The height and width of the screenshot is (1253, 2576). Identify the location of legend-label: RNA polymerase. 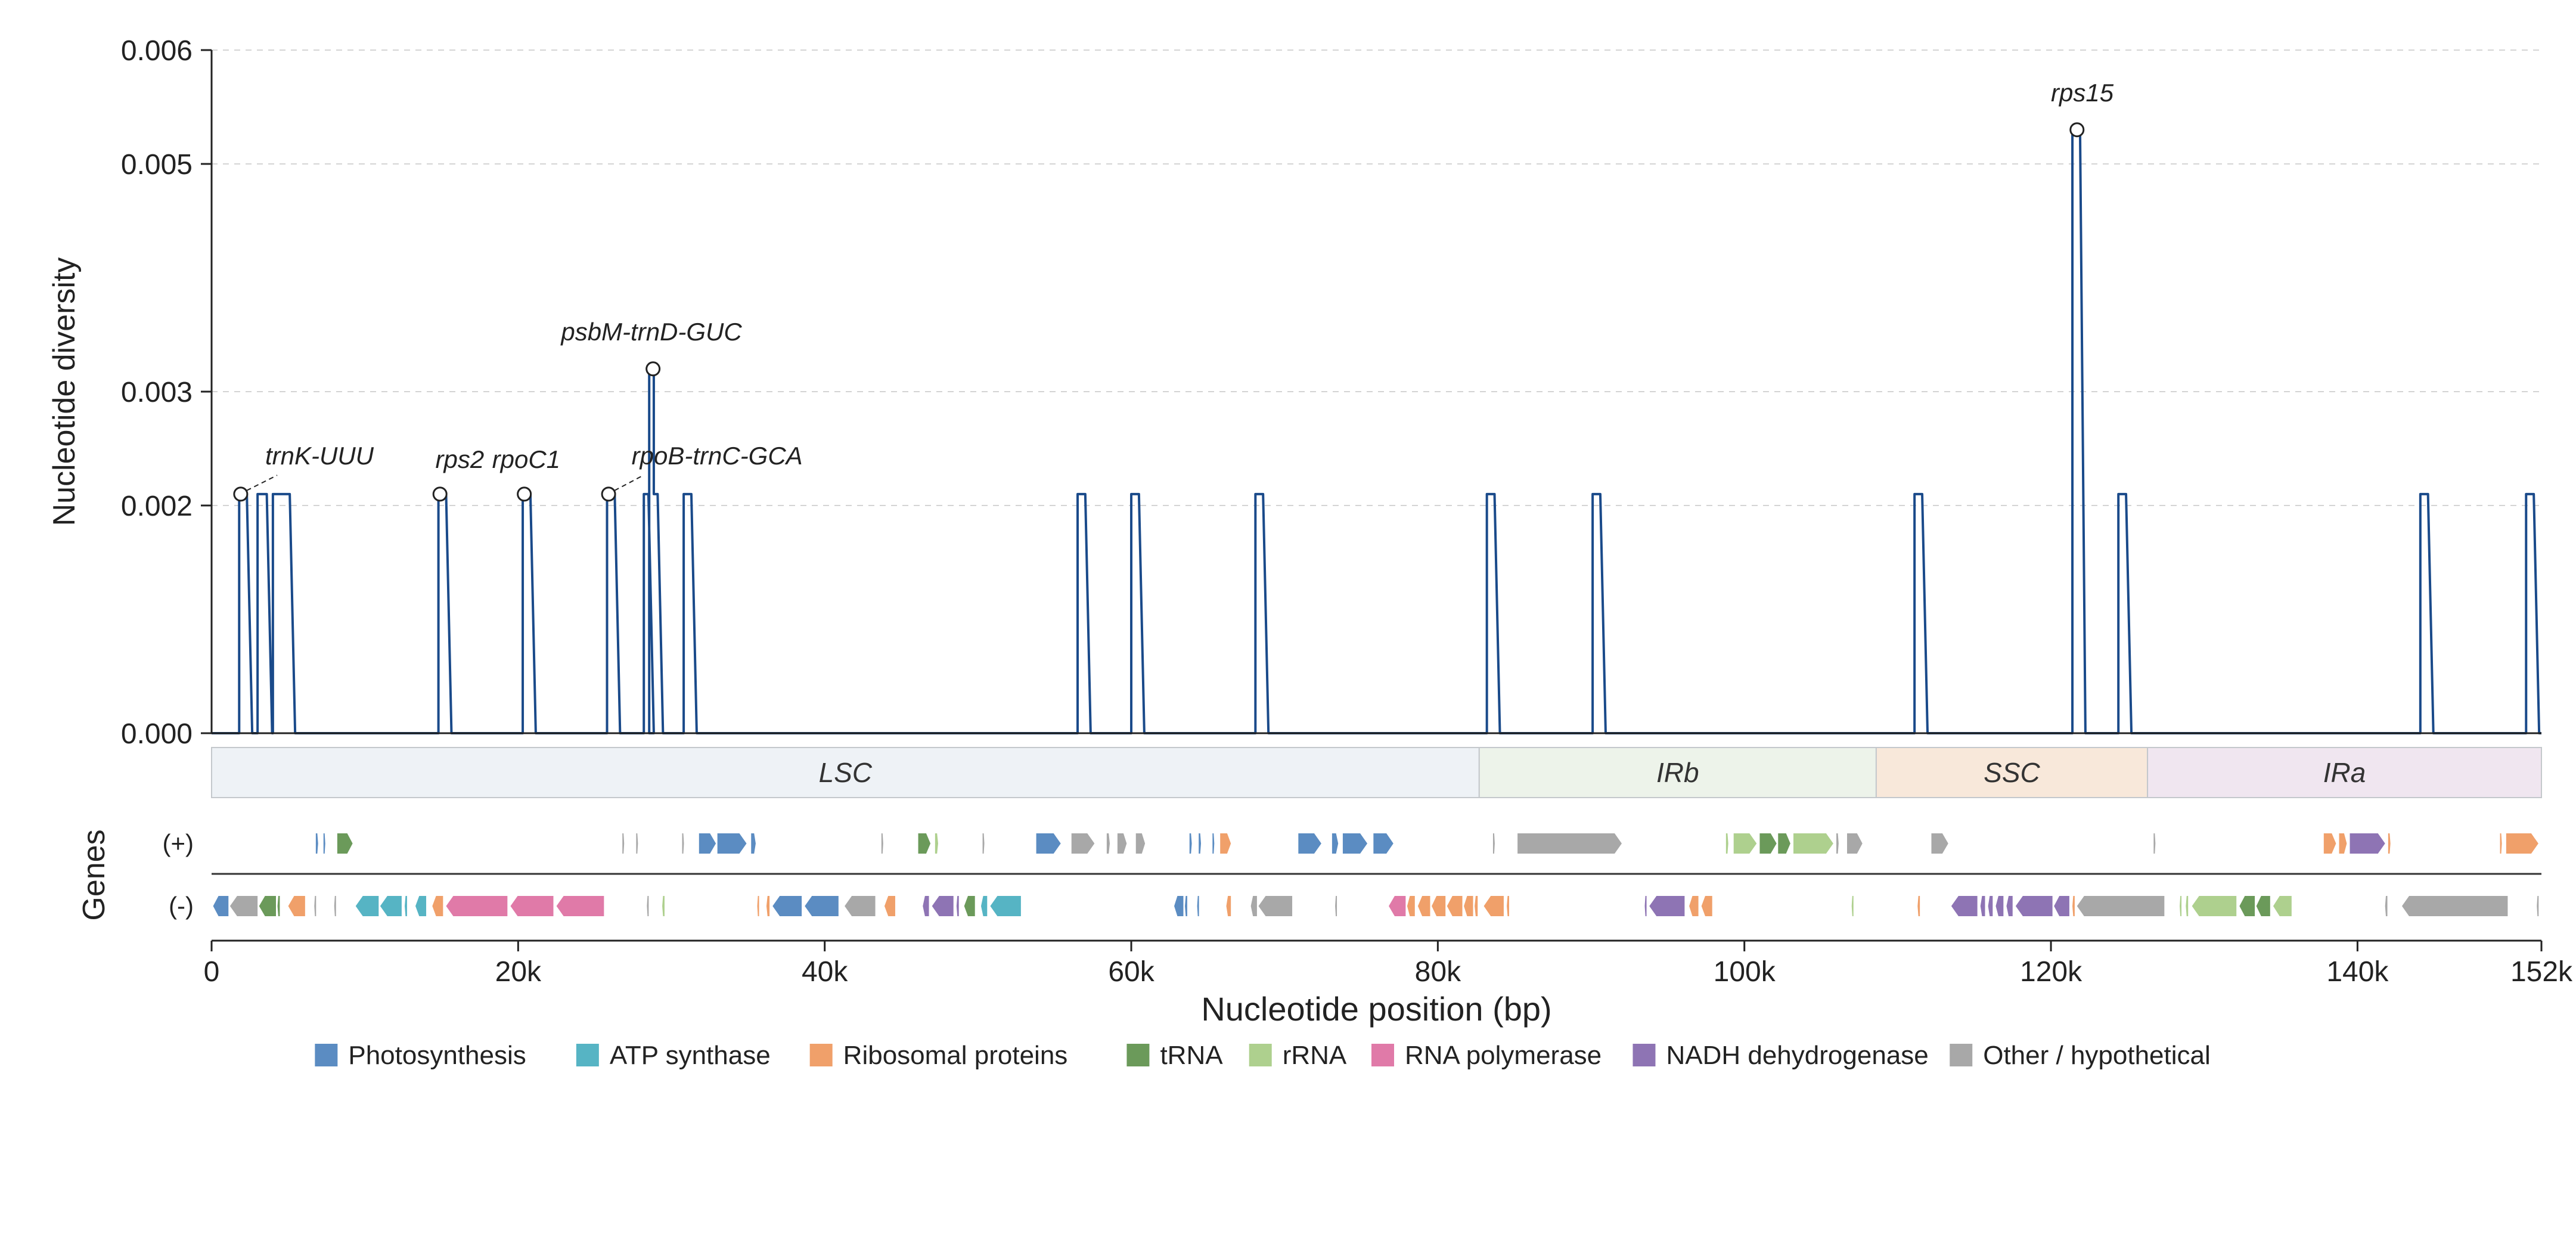
(1504, 1055).